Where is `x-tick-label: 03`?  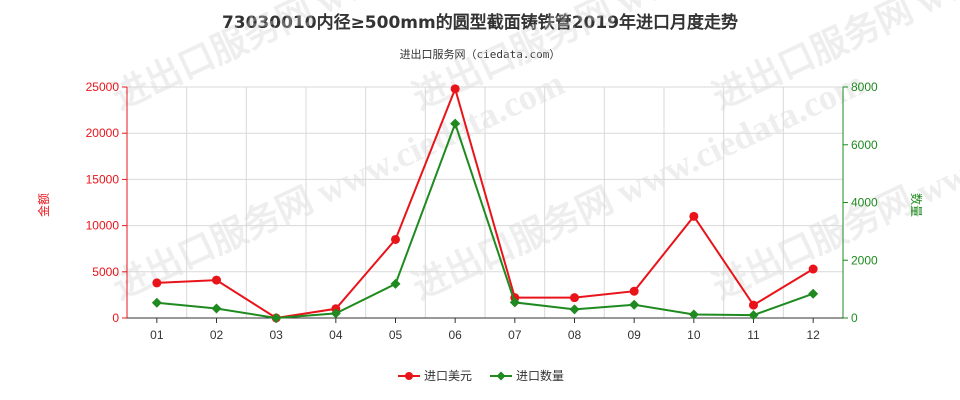
x-tick-label: 03 is located at coordinates (276, 335).